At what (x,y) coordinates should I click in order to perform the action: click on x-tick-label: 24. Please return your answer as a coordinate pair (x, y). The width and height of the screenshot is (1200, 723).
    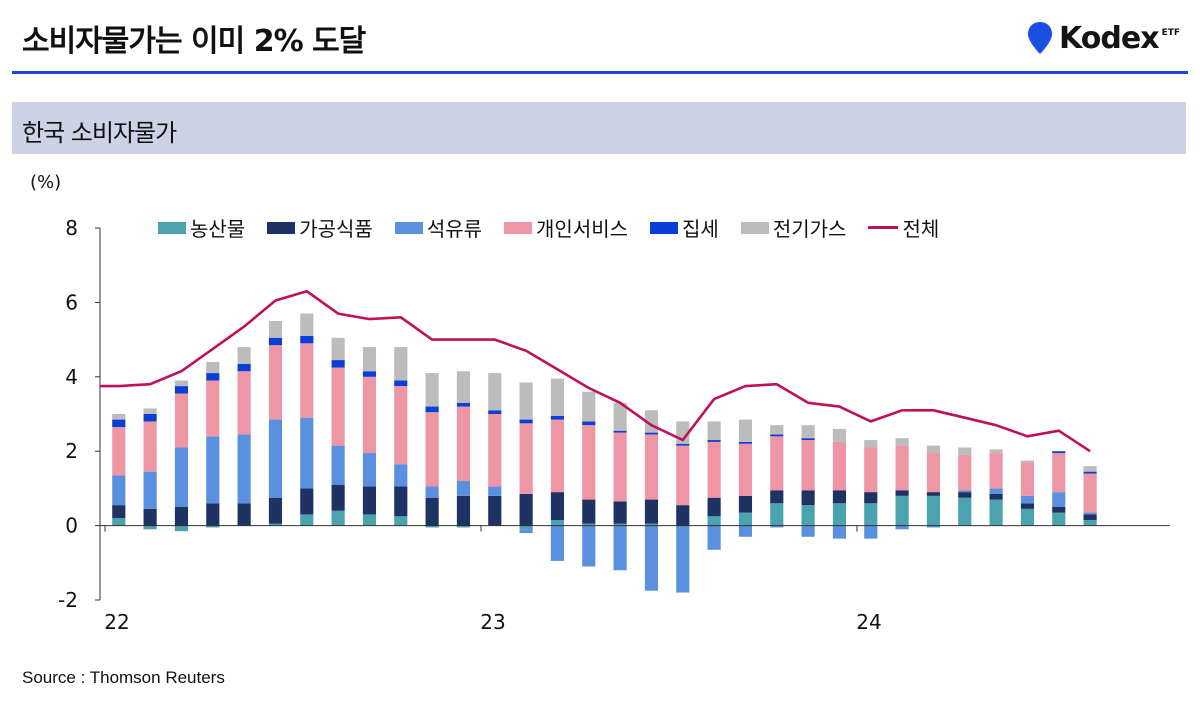
    Looking at the image, I should click on (868, 622).